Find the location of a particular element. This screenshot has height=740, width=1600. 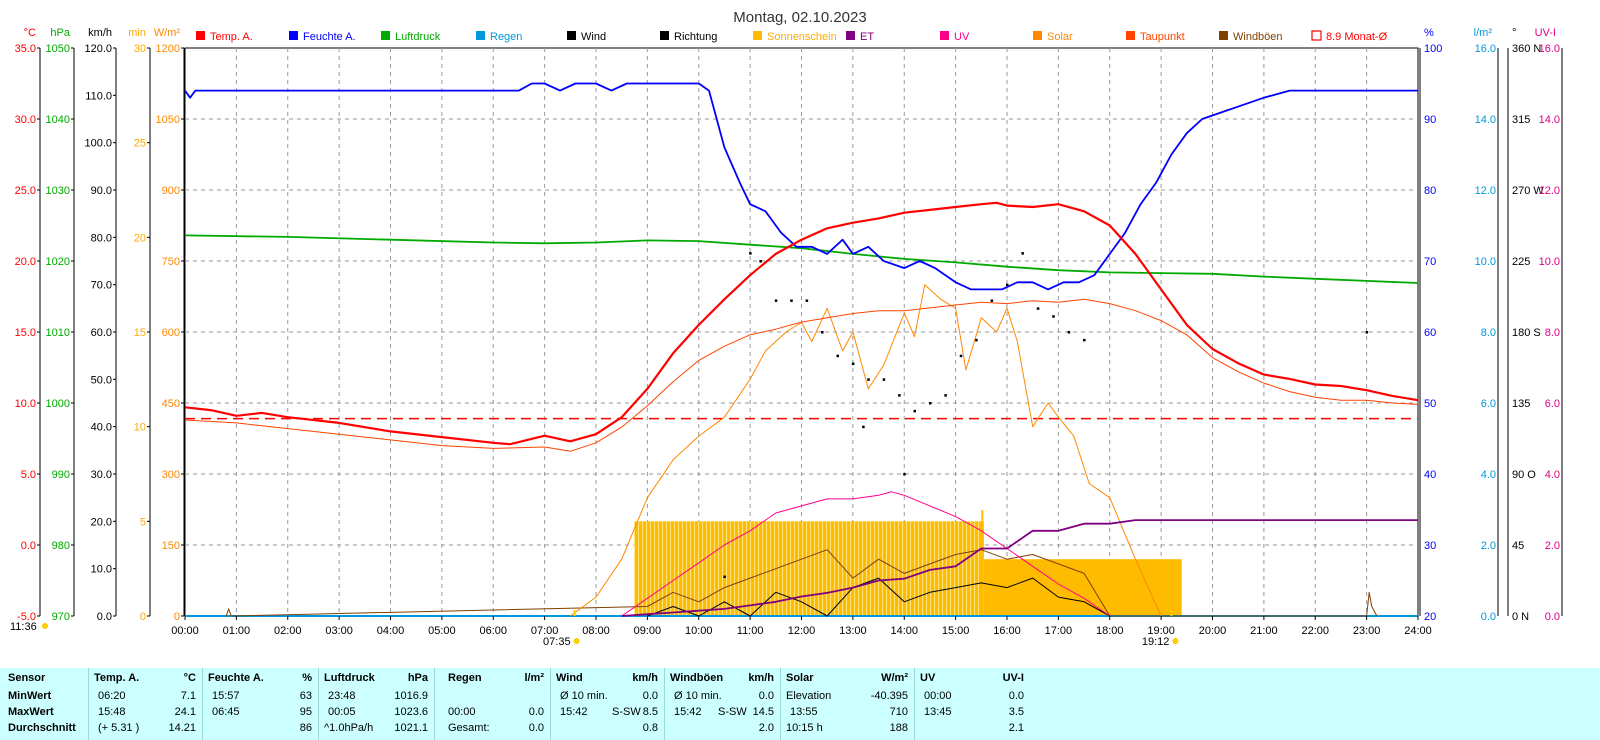

stats-value: 0.8 is located at coordinates (650, 728).